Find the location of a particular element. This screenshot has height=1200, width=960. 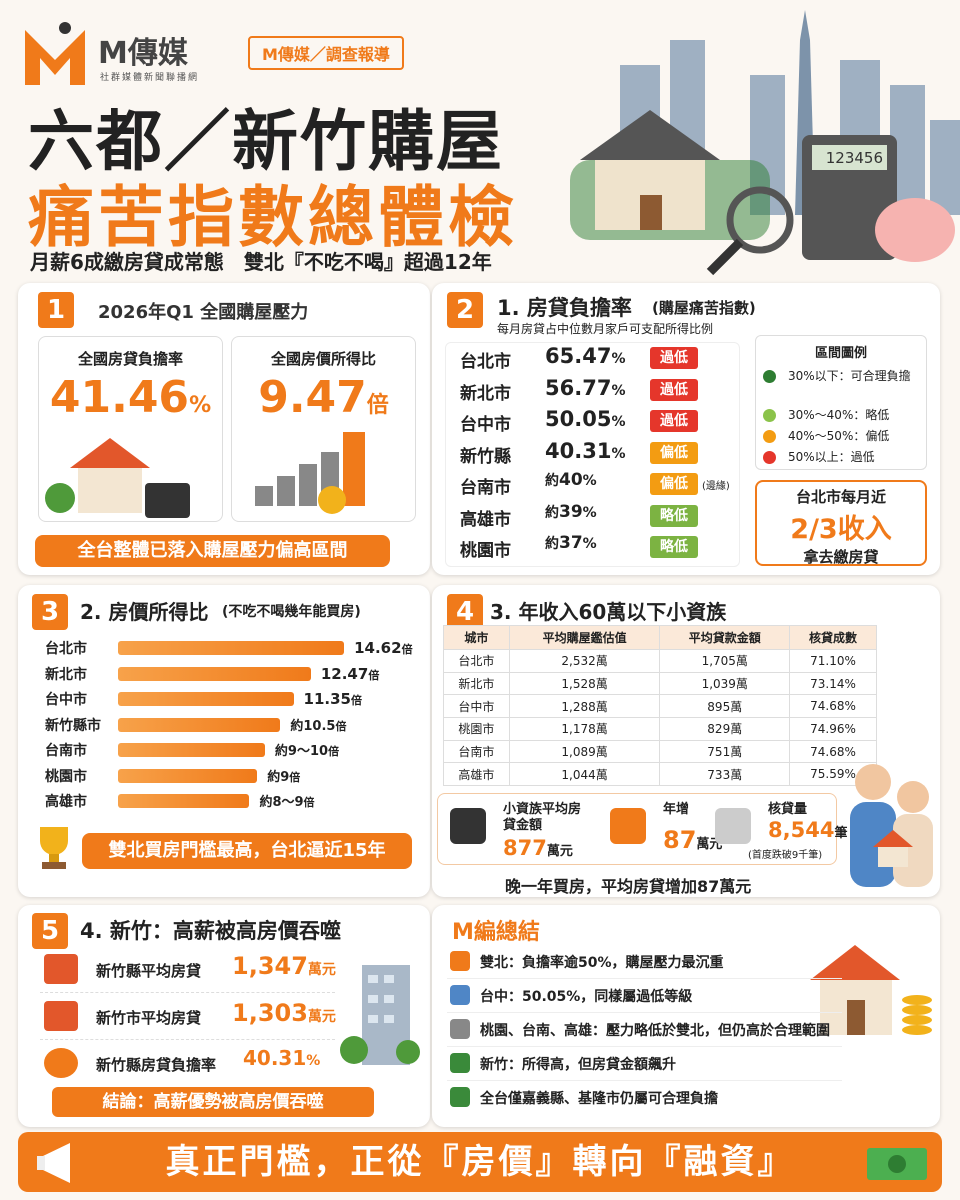

city: 台南市 is located at coordinates (66, 751).